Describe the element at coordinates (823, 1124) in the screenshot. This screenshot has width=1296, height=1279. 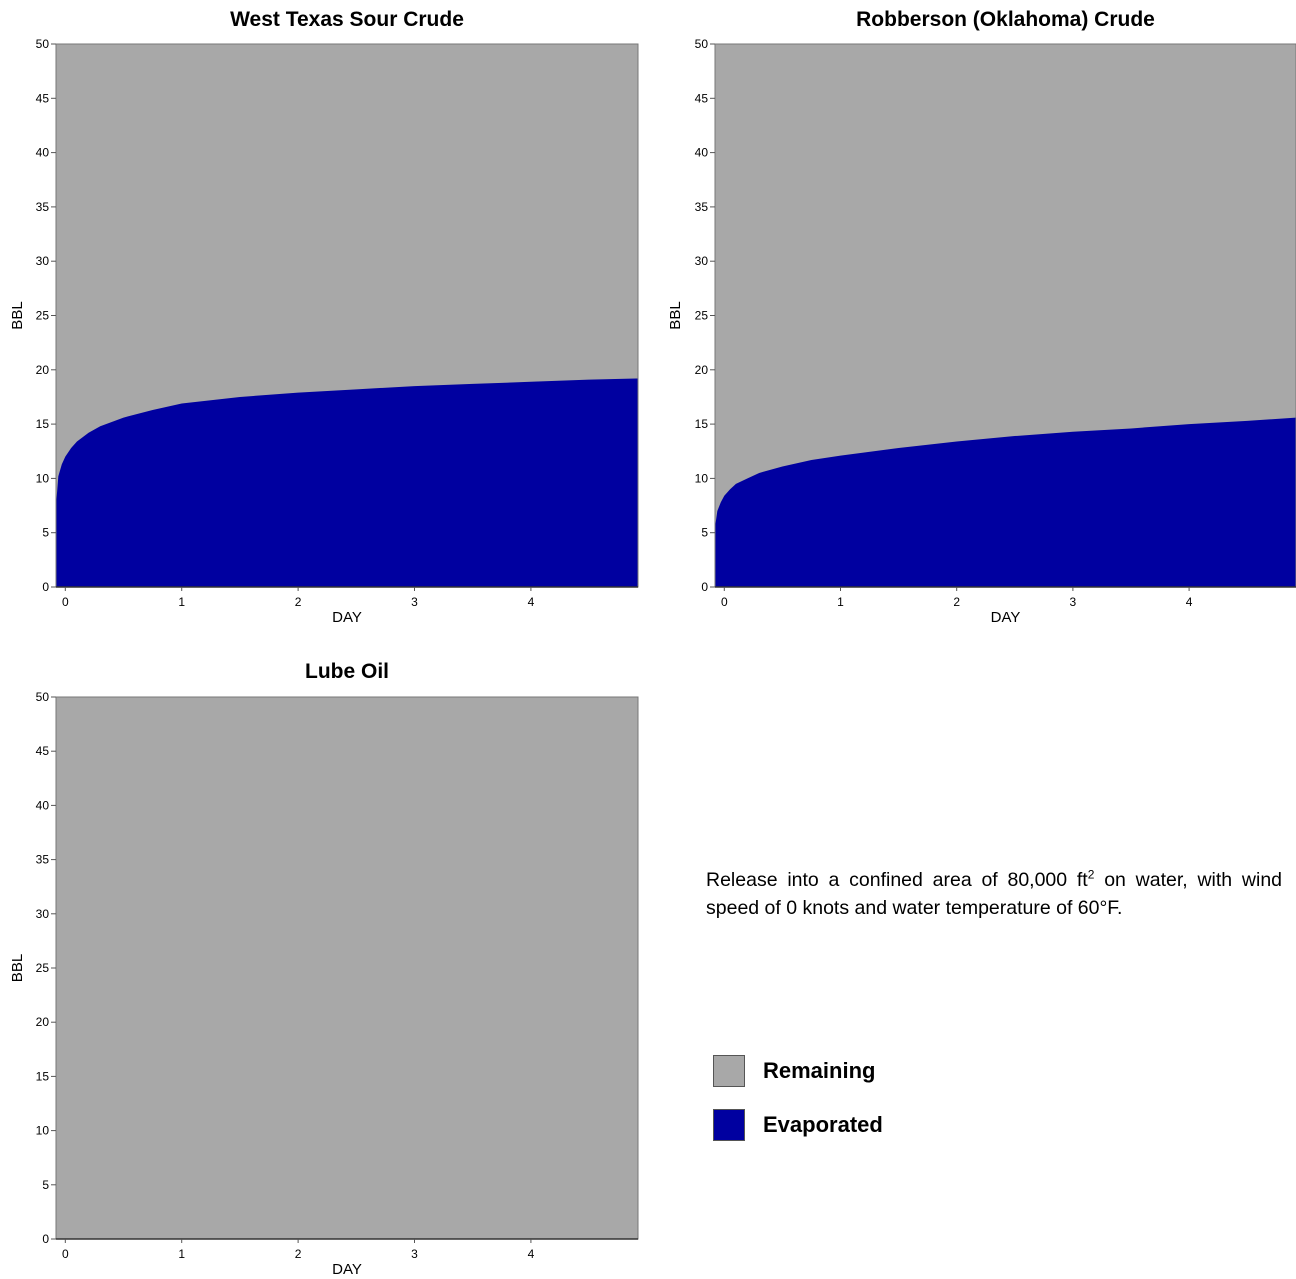
I see `legend-label-evaporated: Evaporated` at that location.